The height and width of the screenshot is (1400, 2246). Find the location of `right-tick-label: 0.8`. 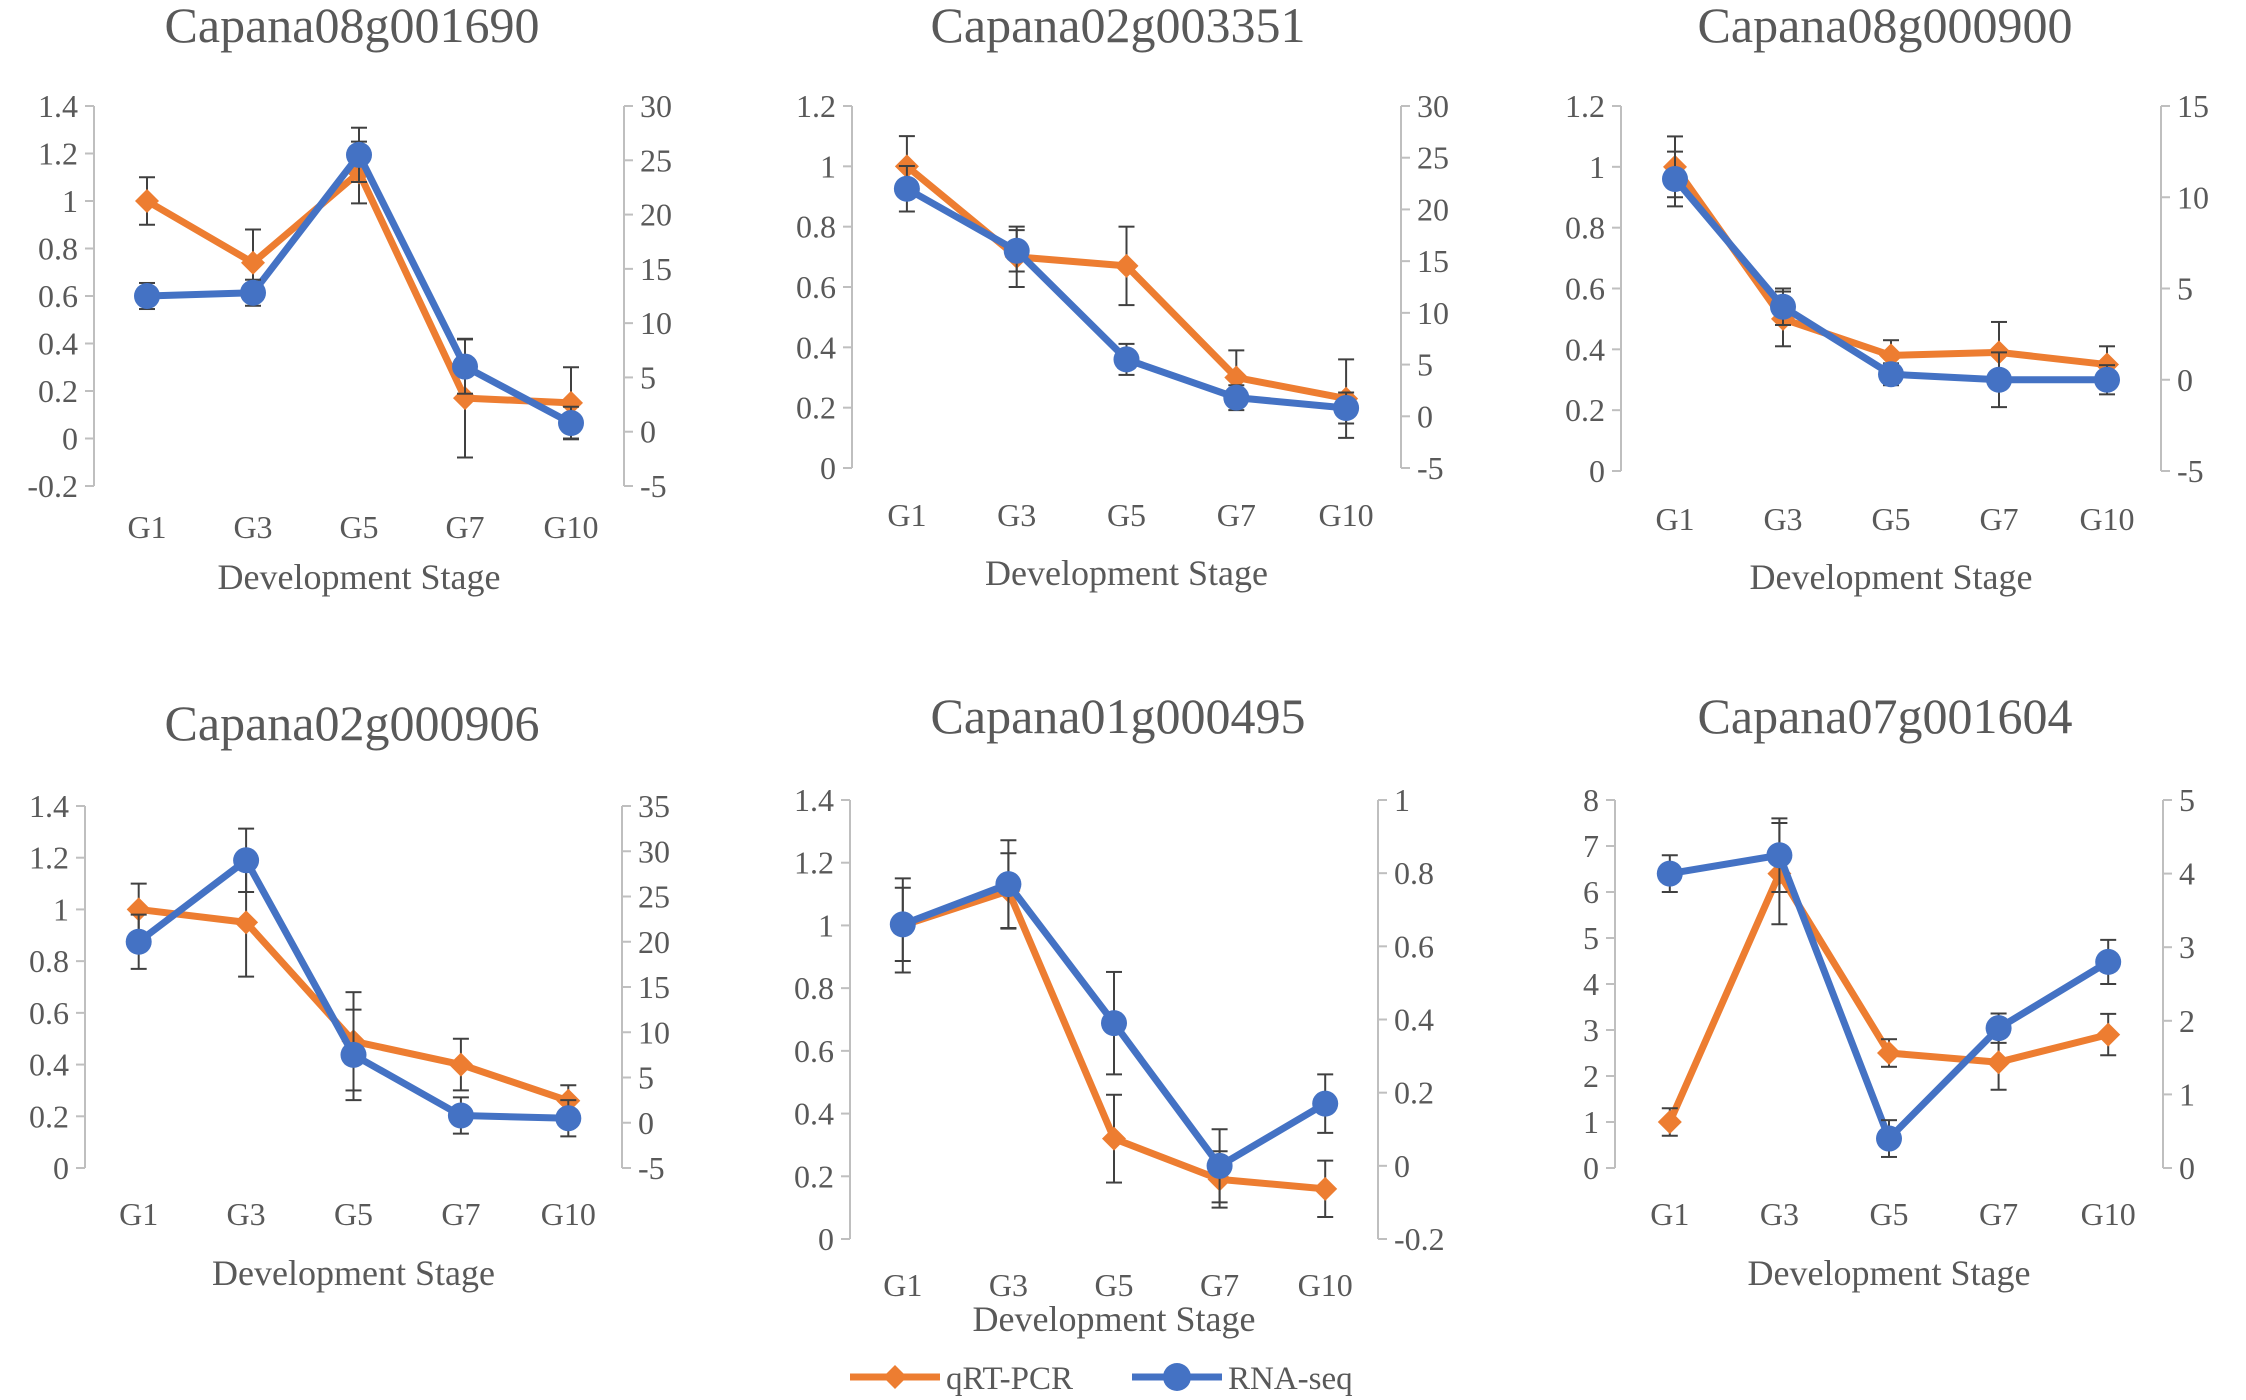

right-tick-label: 0.8 is located at coordinates (1414, 873).